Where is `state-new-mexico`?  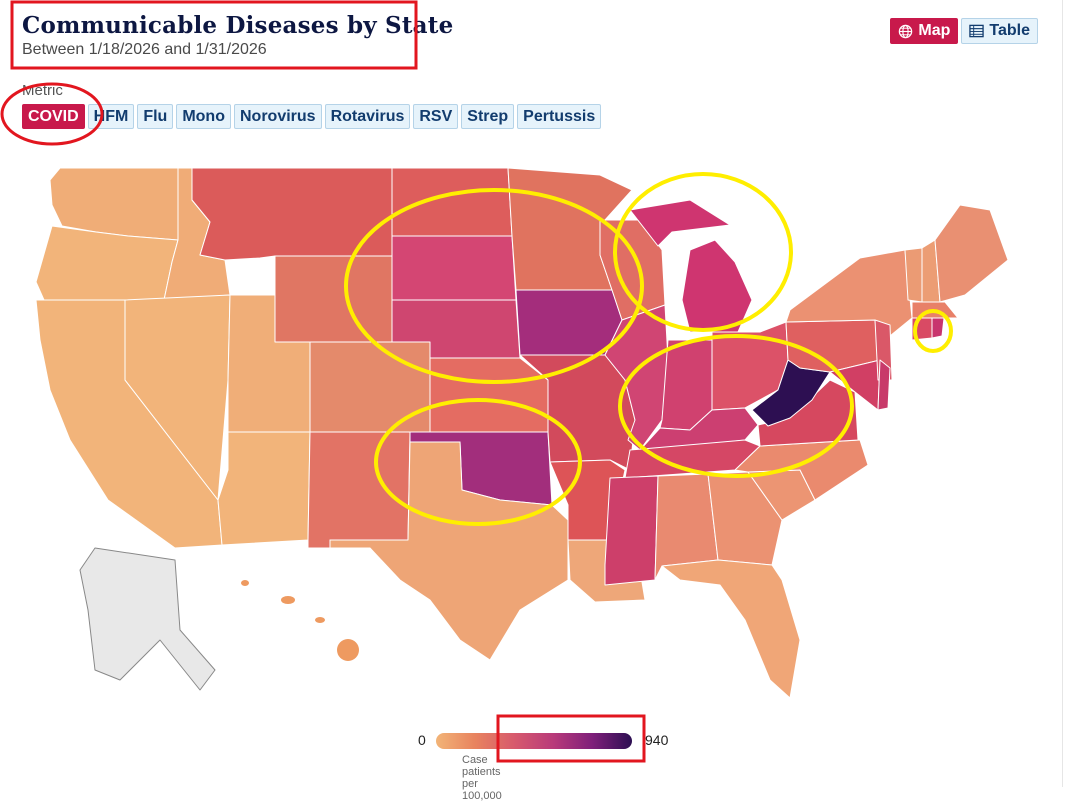 state-new-mexico is located at coordinates (359, 490).